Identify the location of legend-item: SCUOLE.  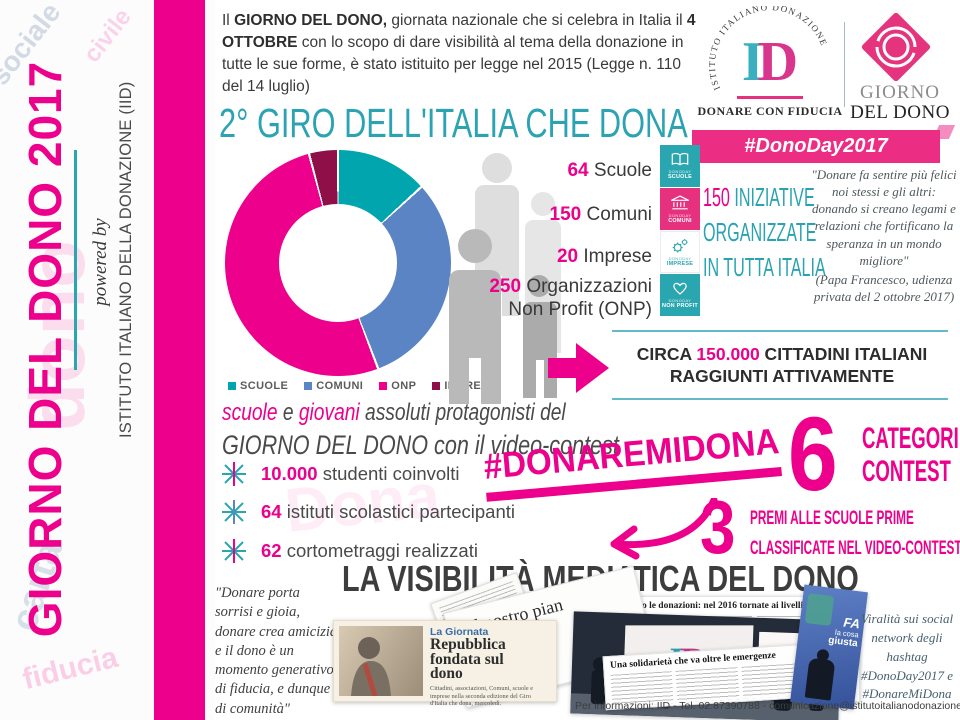
(258, 386).